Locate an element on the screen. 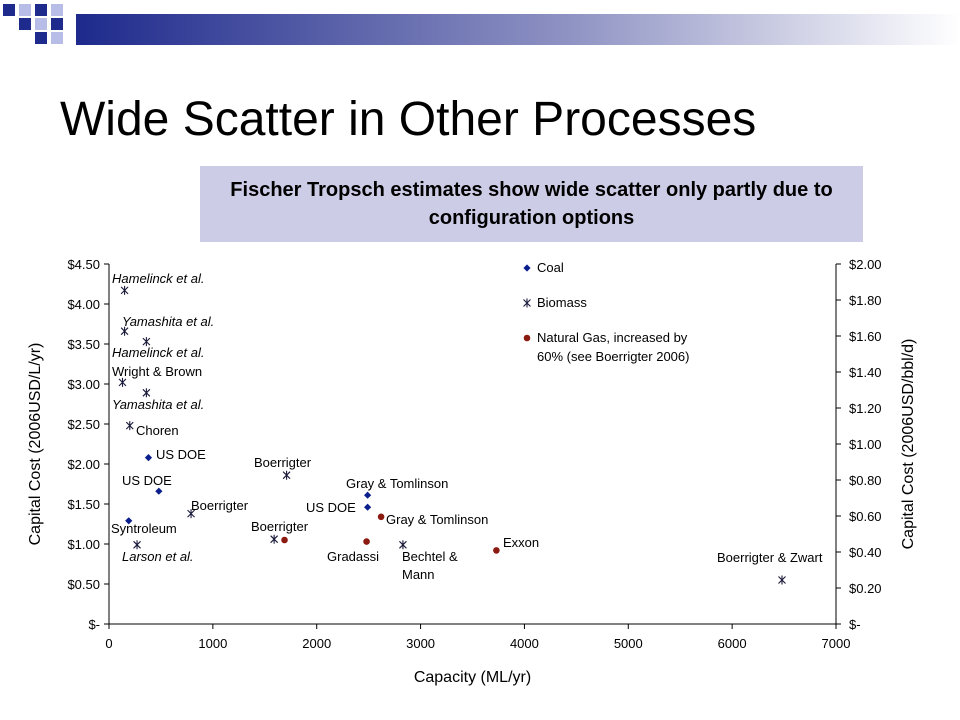  x-tick-label: 0 is located at coordinates (108, 643).